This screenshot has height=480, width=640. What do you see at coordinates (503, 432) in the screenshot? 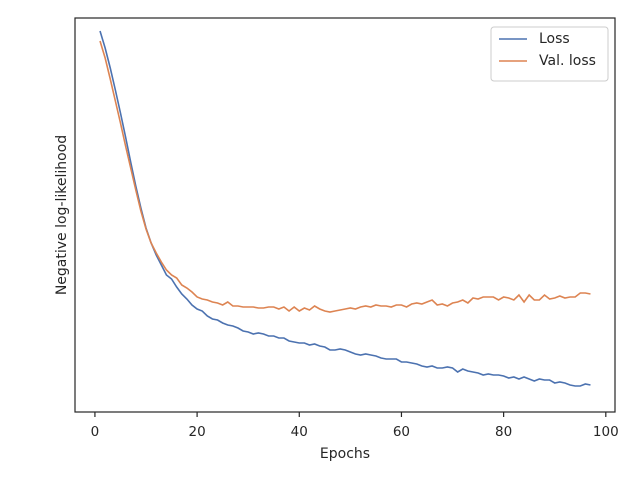
I see `x-tick-label: 80` at bounding box center [503, 432].